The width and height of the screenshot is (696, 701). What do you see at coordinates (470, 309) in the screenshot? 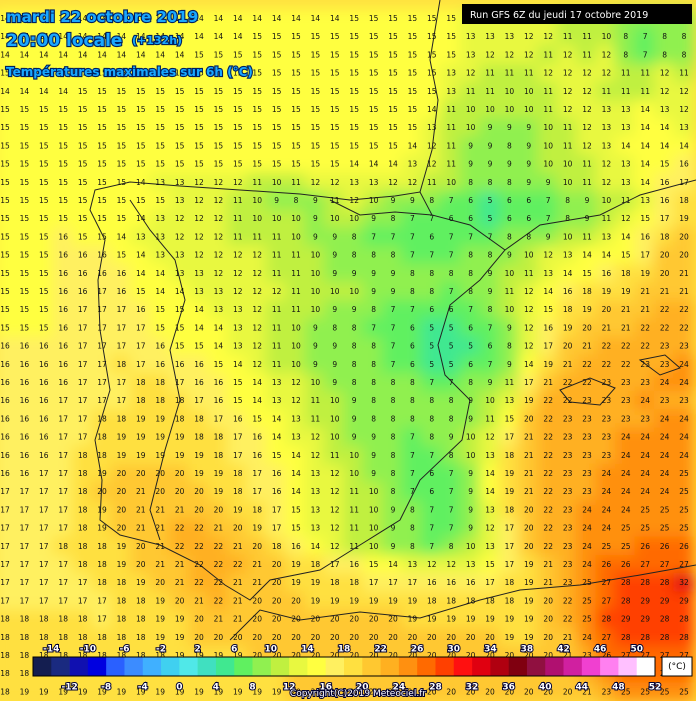
I see `temperature-value: 7` at bounding box center [470, 309].